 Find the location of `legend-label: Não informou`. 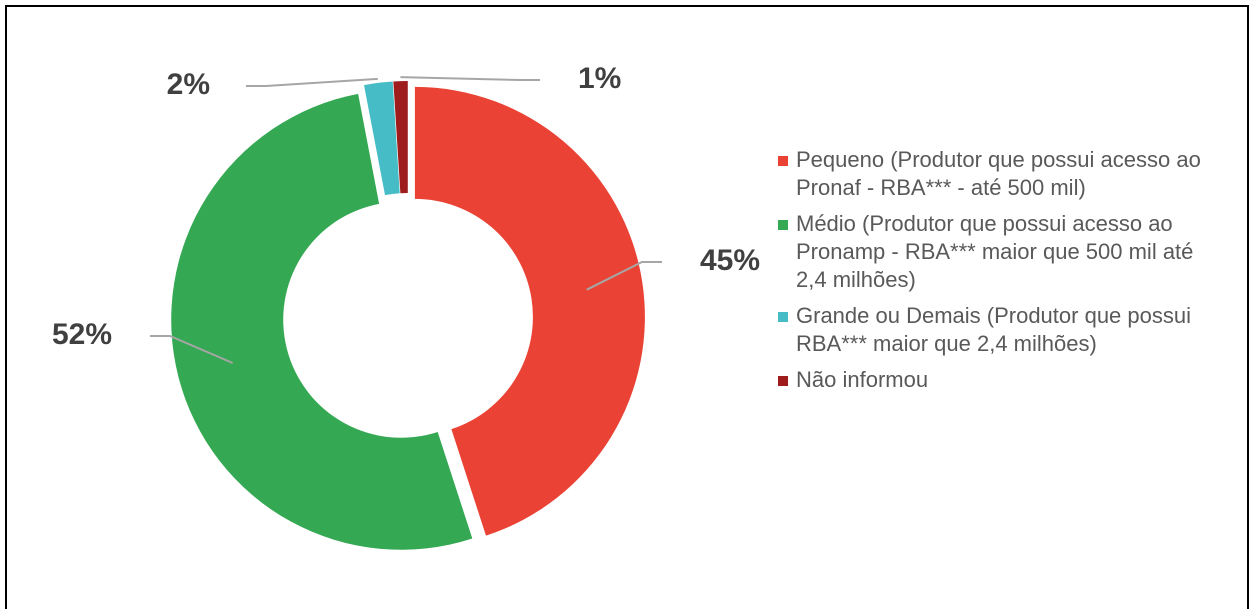

legend-label: Não informou is located at coordinates (862, 379).